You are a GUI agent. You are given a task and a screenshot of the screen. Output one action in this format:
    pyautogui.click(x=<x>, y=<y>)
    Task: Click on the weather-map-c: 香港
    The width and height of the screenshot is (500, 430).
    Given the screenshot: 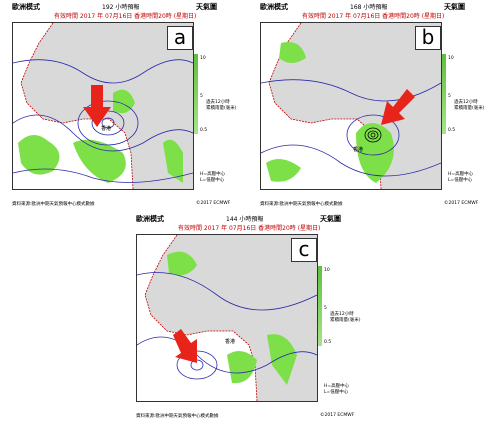 What is the action you would take?
    pyautogui.click(x=227, y=318)
    